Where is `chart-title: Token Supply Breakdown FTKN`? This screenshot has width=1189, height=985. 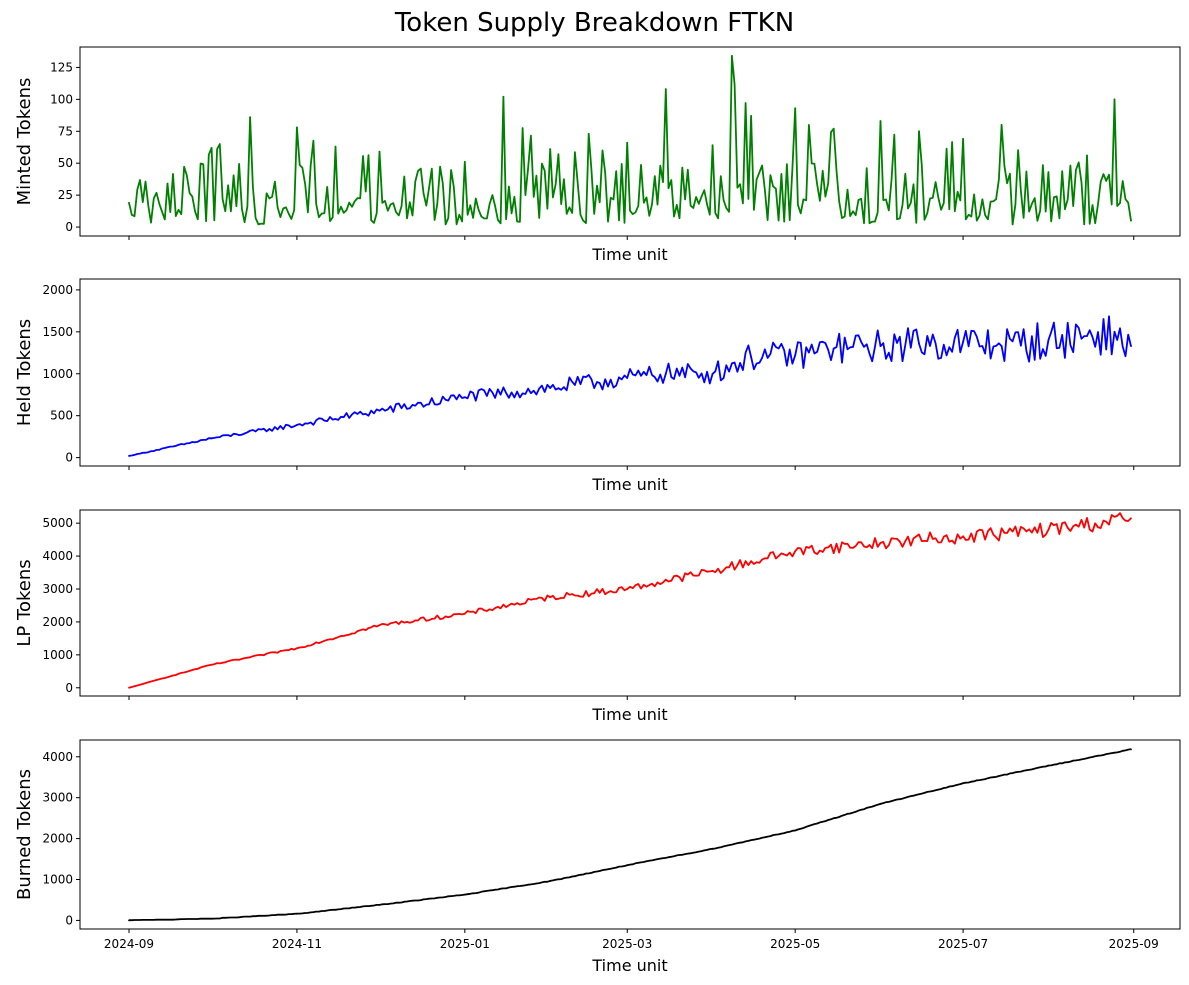 chart-title: Token Supply Breakdown FTKN is located at coordinates (594, 23).